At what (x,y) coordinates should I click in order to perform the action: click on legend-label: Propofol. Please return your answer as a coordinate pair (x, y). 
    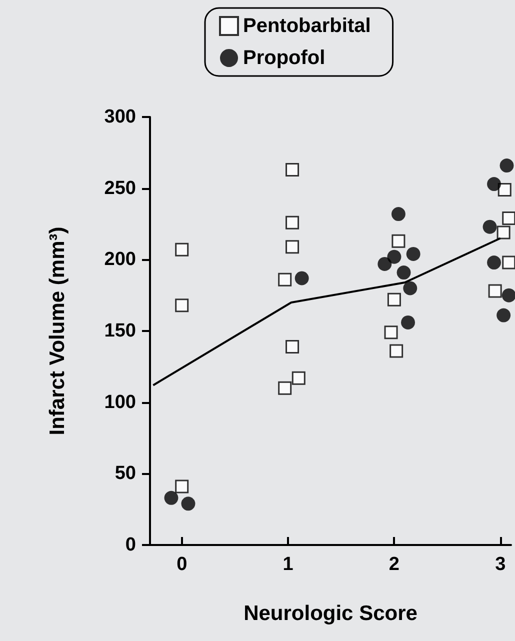
    Looking at the image, I should click on (284, 58).